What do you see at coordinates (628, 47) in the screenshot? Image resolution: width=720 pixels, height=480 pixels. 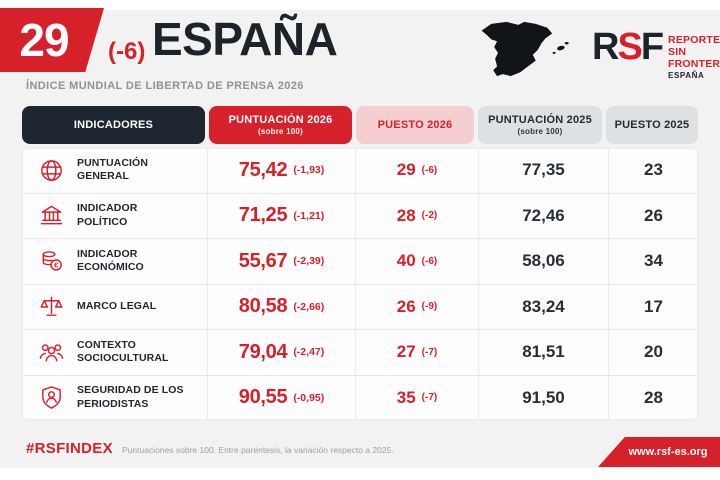 I see `rsf-logo-letters: RSF` at bounding box center [628, 47].